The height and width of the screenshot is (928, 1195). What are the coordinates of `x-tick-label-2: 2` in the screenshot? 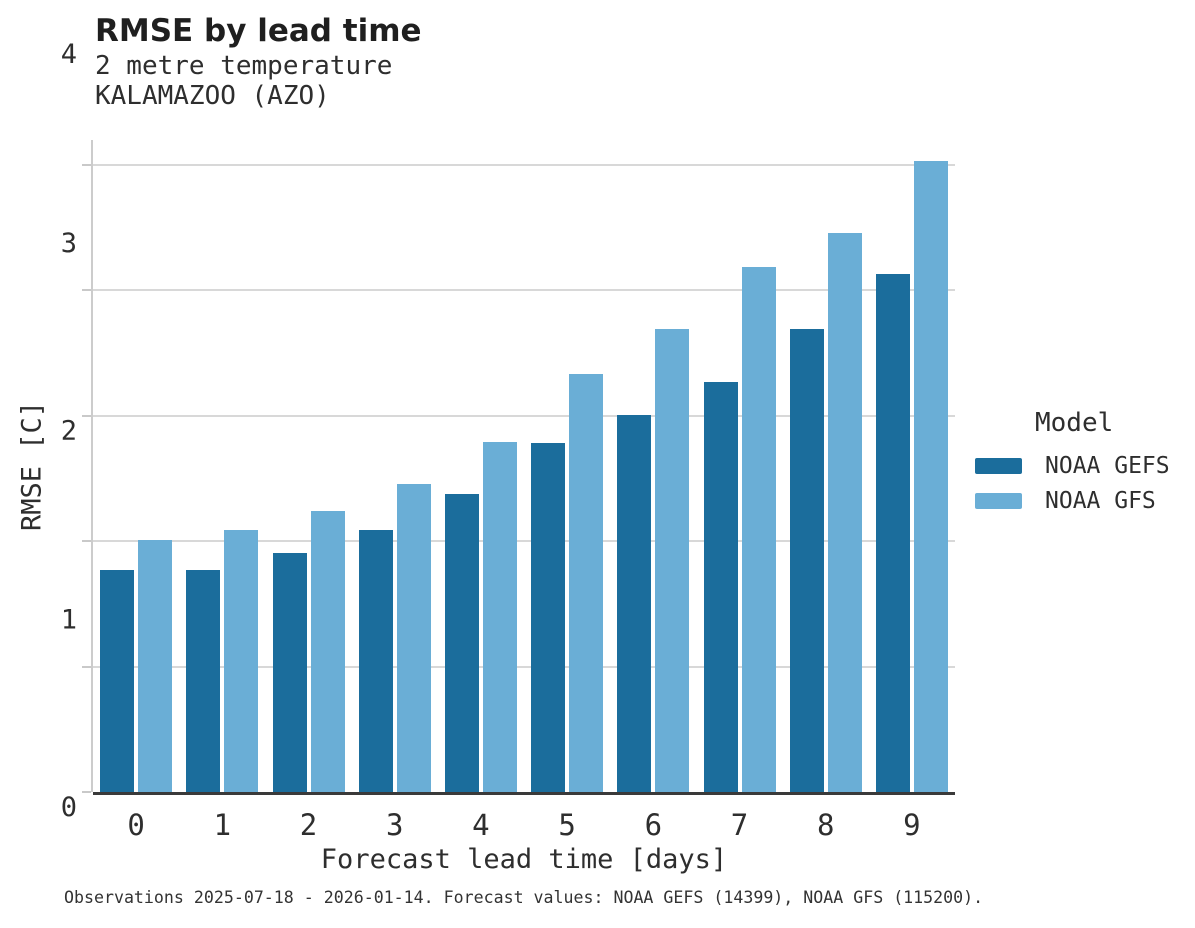 It's located at (308, 825).